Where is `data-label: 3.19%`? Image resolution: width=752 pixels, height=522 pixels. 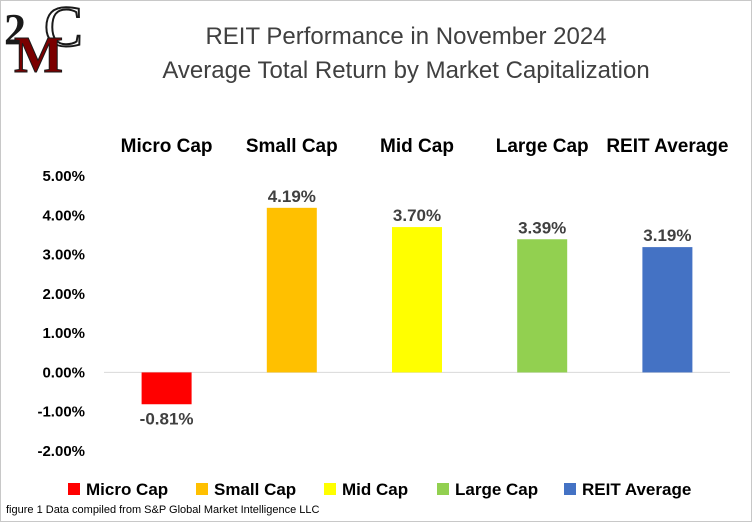
data-label: 3.19% is located at coordinates (667, 235).